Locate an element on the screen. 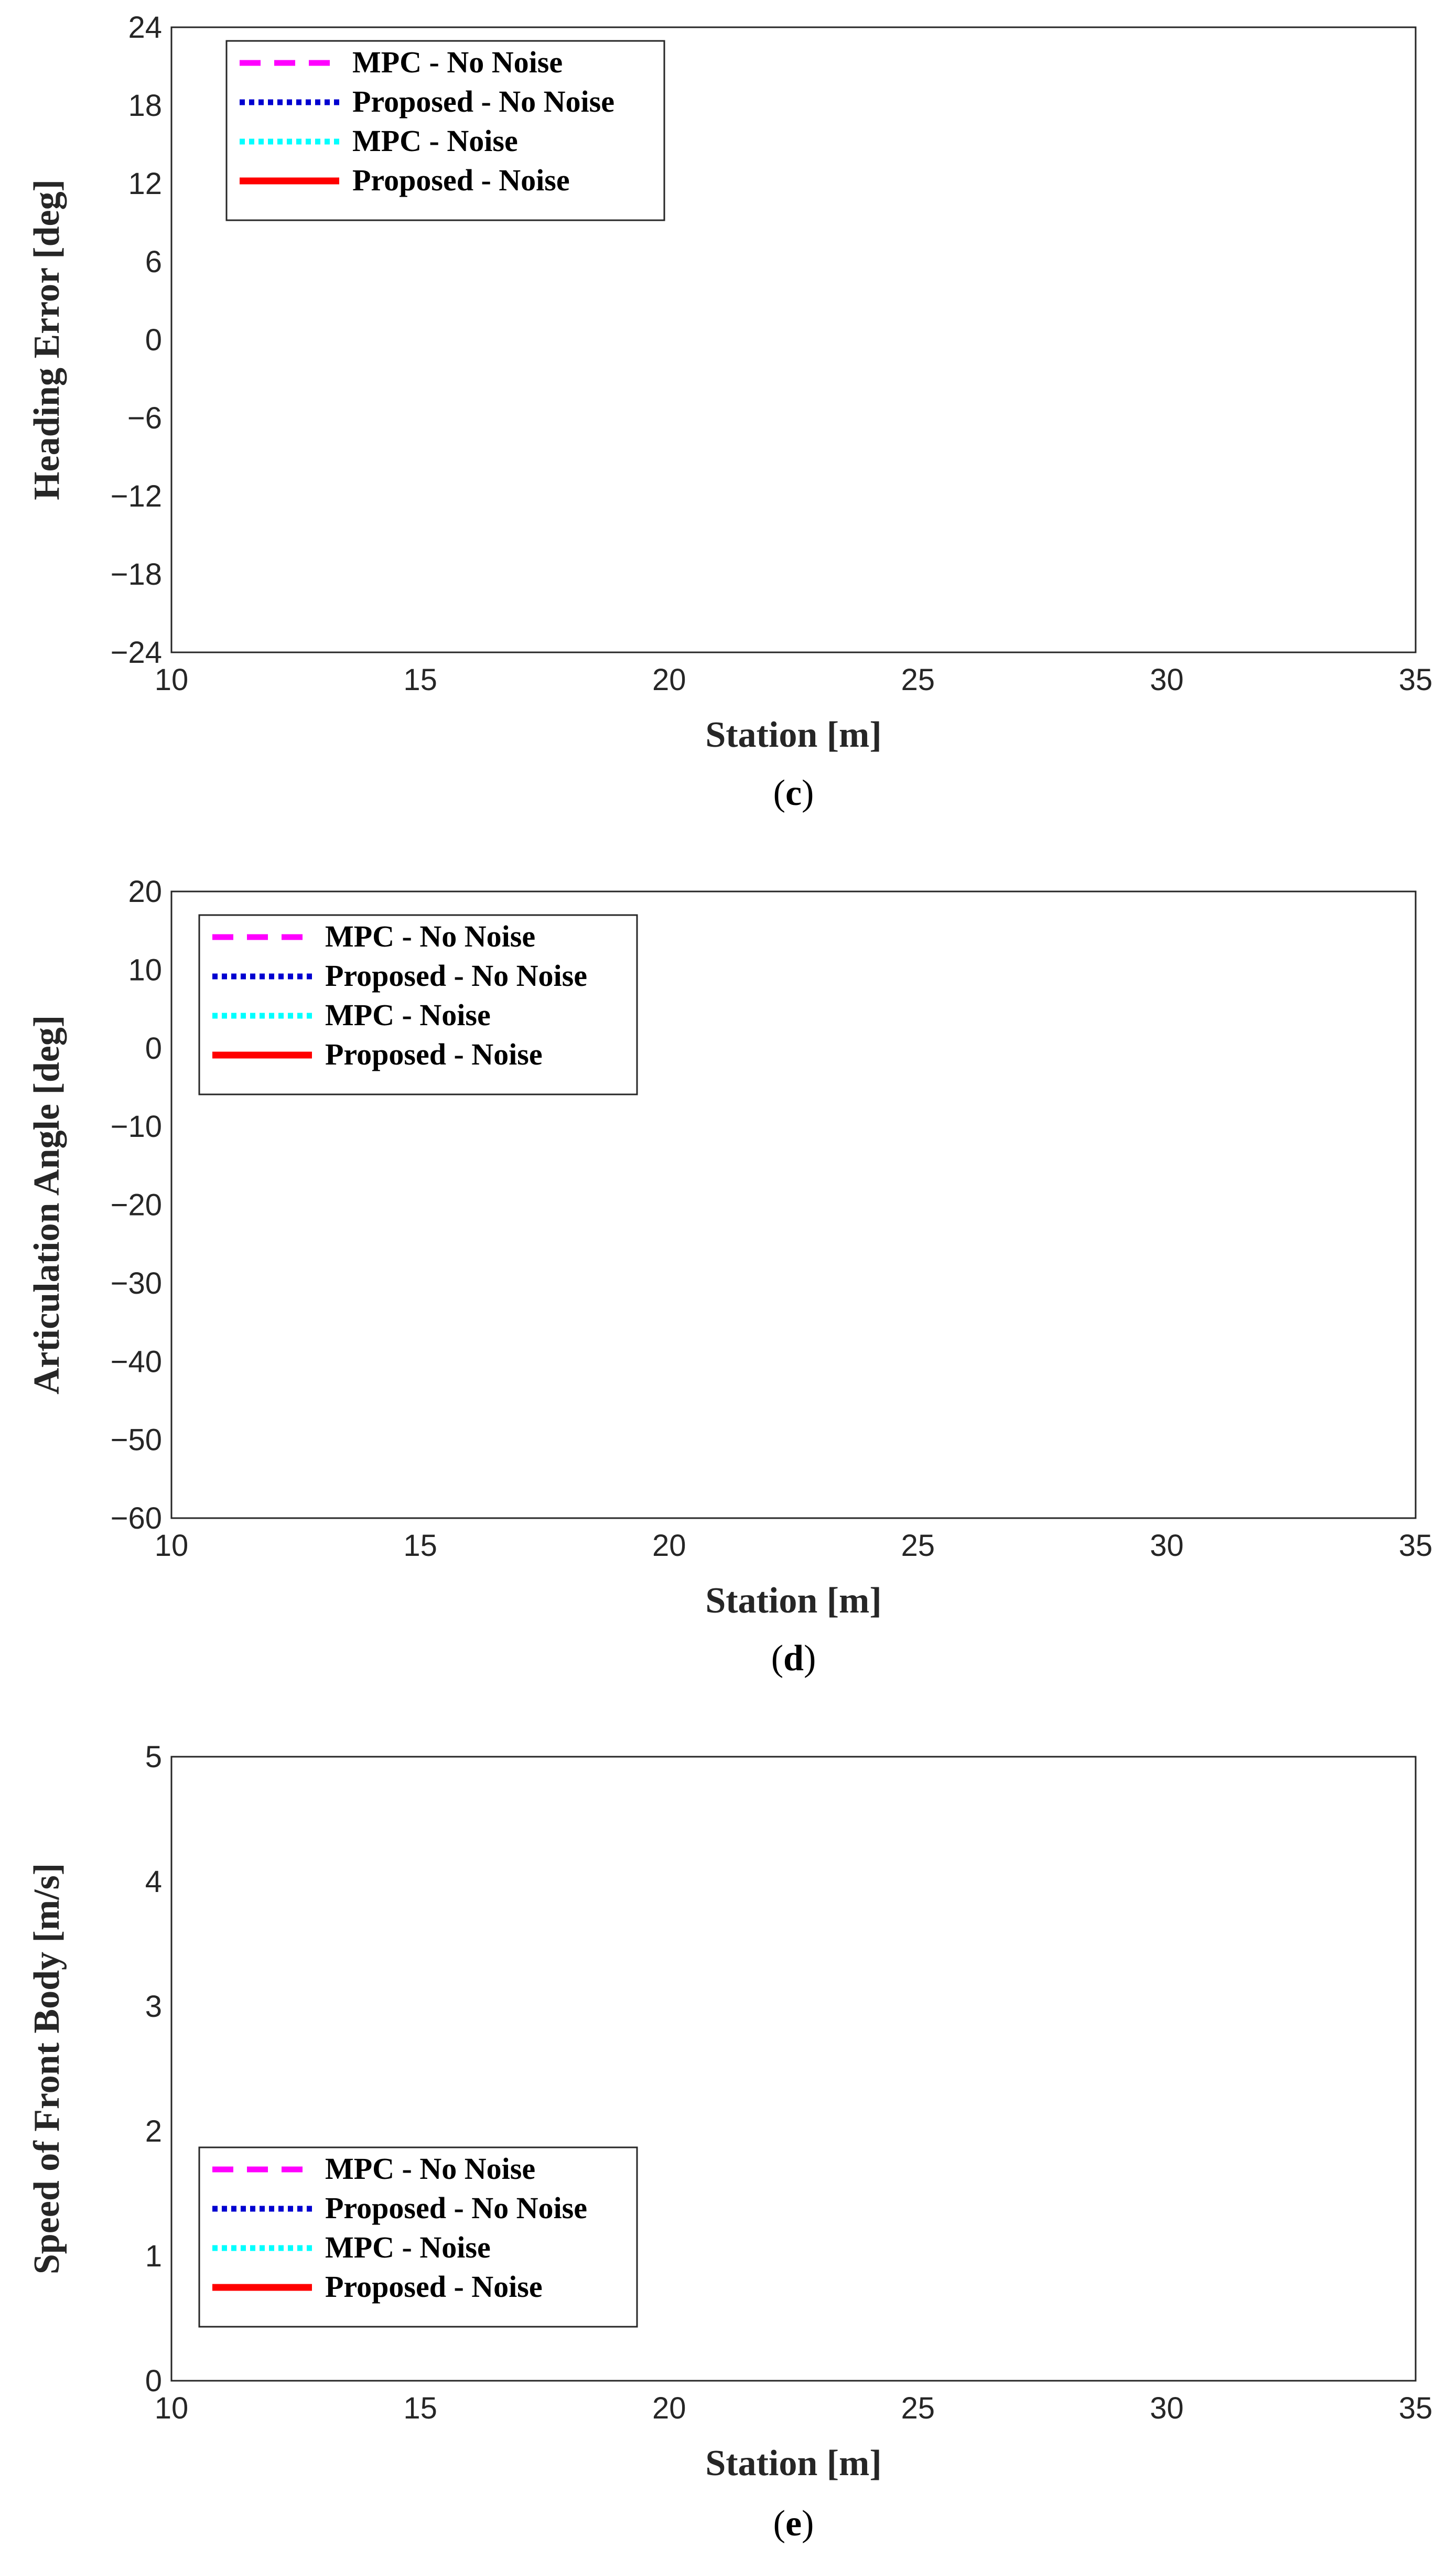 Image resolution: width=1456 pixels, height=2569 pixels. y-tick-label: 1 is located at coordinates (154, 2256).